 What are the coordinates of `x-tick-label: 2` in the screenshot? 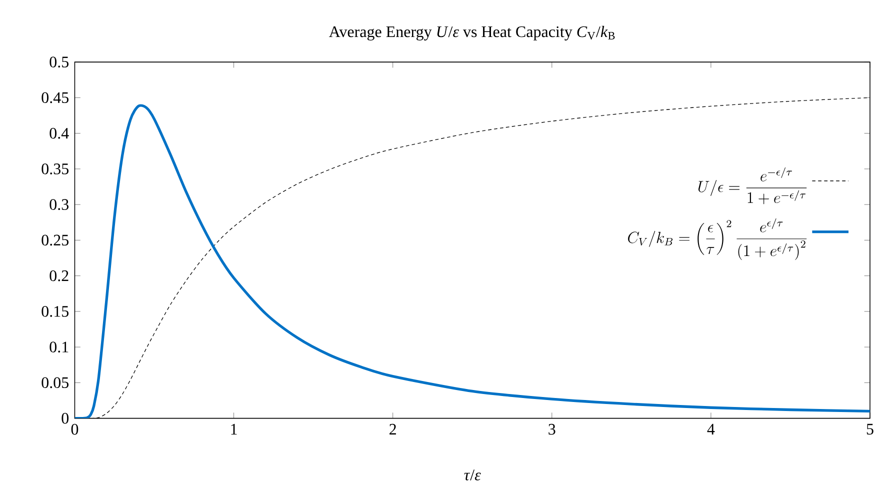 It's located at (393, 429).